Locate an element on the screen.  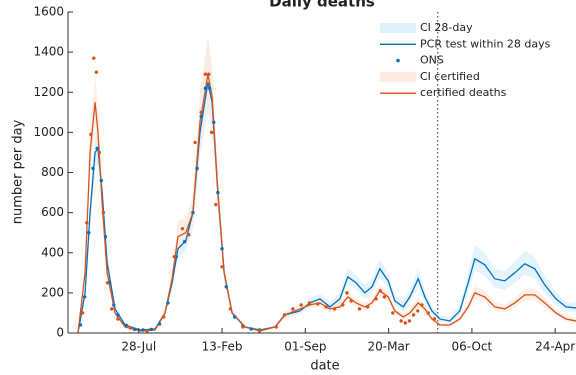
y-tick-label: 200 is located at coordinates (52, 292).